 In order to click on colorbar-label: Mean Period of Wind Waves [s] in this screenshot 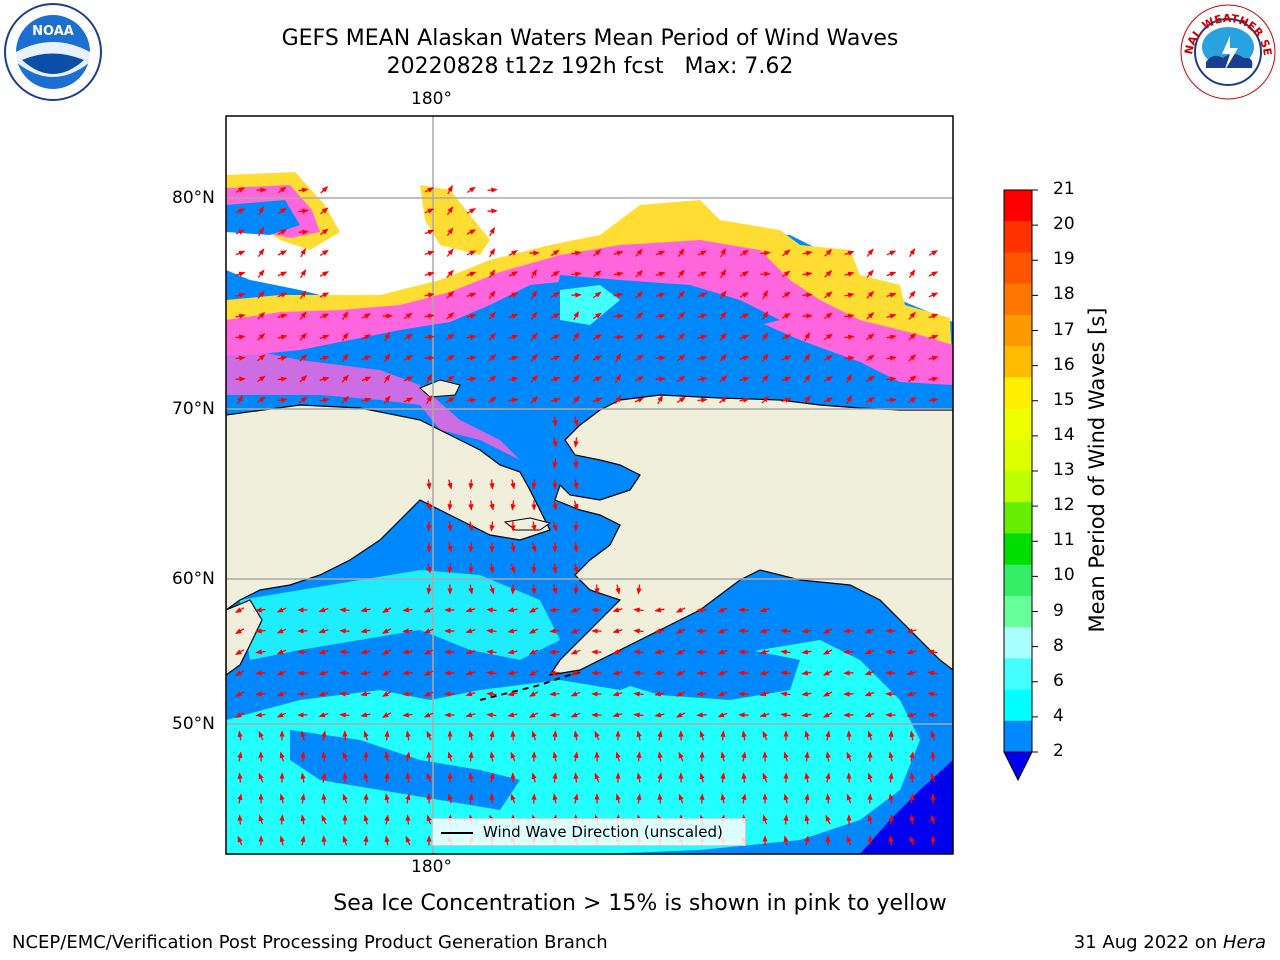, I will do `click(1097, 470)`.